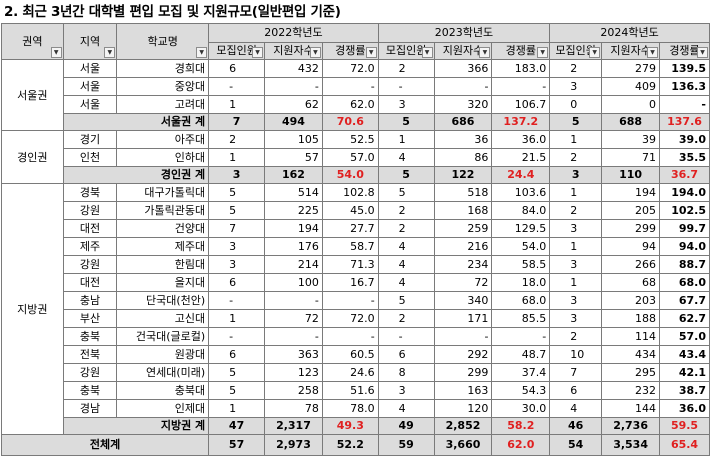  Describe the element at coordinates (684, 426) in the screenshot. I see `ratio-cell: 59.5` at that location.